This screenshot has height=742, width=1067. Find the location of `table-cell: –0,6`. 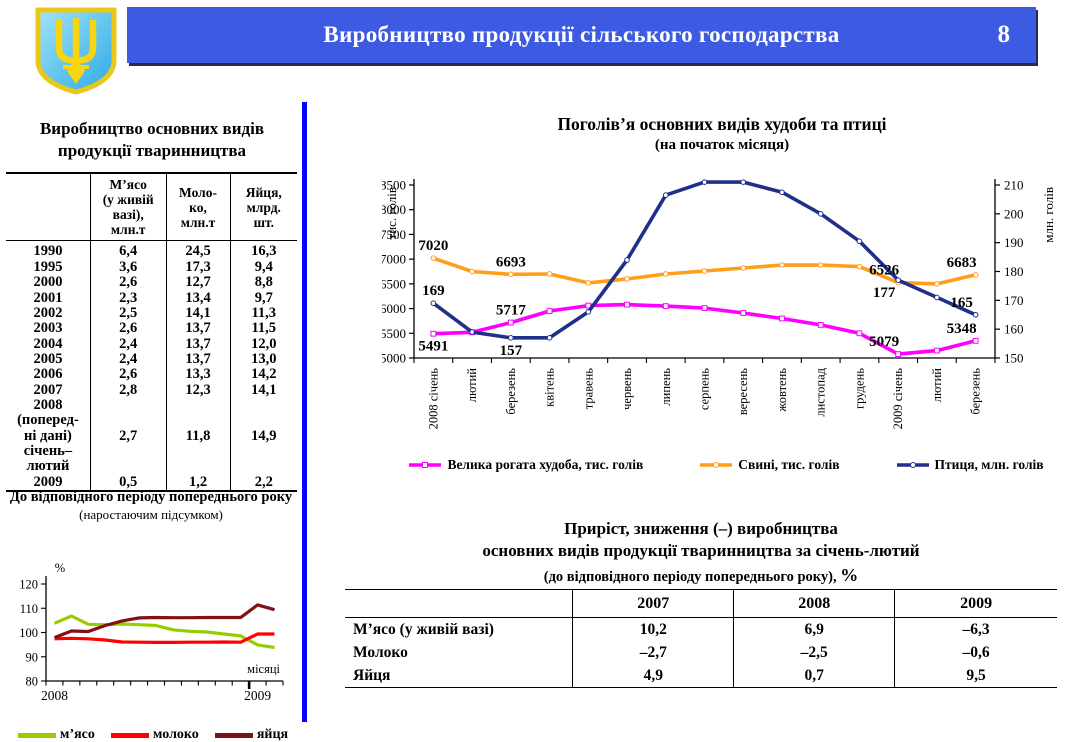

table-cell: –0,6 is located at coordinates (975, 652).